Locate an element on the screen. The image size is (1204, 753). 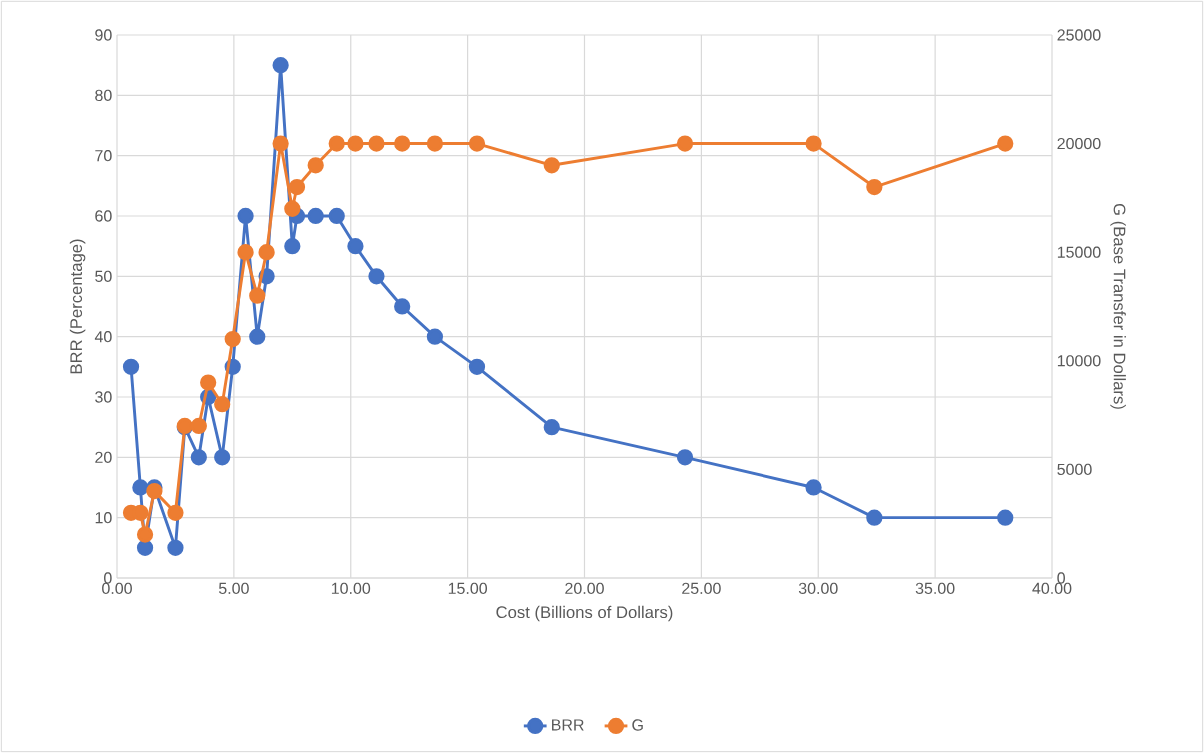
y-tick-label: 40 is located at coordinates (103, 337).